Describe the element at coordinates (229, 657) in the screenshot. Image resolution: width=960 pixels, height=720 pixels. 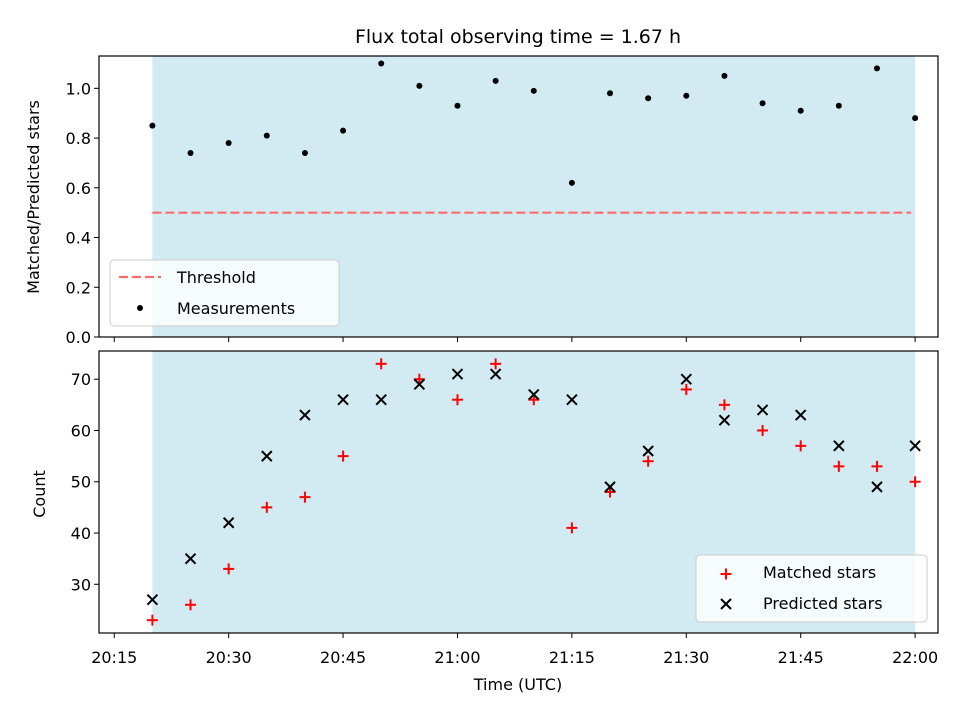
I see `x-tick-label: 20:30` at that location.